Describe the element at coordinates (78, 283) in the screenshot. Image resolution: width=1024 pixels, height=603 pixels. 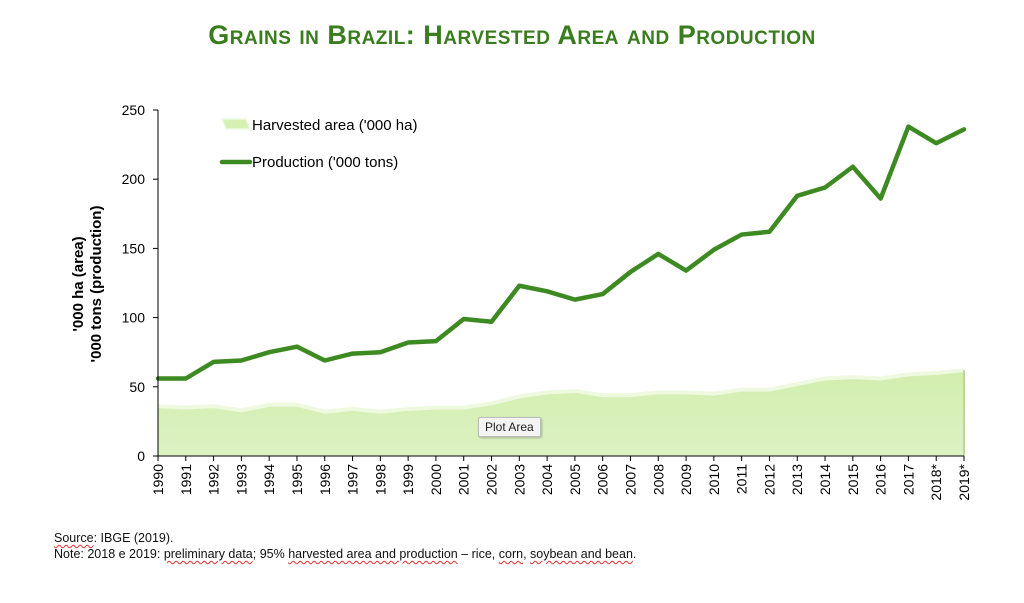
I see `y-axis-label-line-1: '000 ha (area)` at that location.